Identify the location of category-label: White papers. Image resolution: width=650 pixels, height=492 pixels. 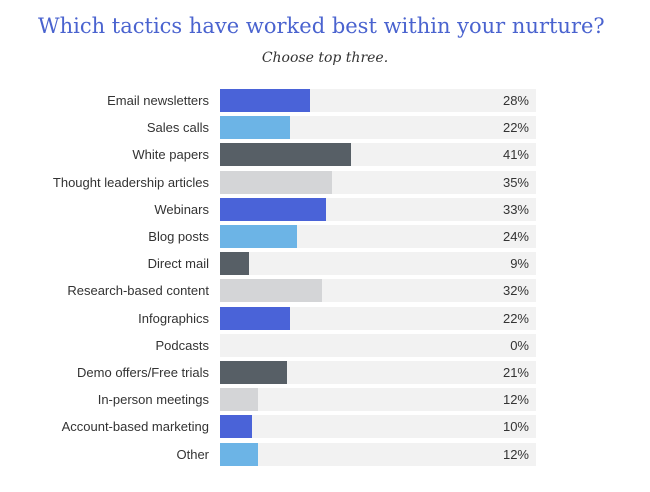
(170, 155).